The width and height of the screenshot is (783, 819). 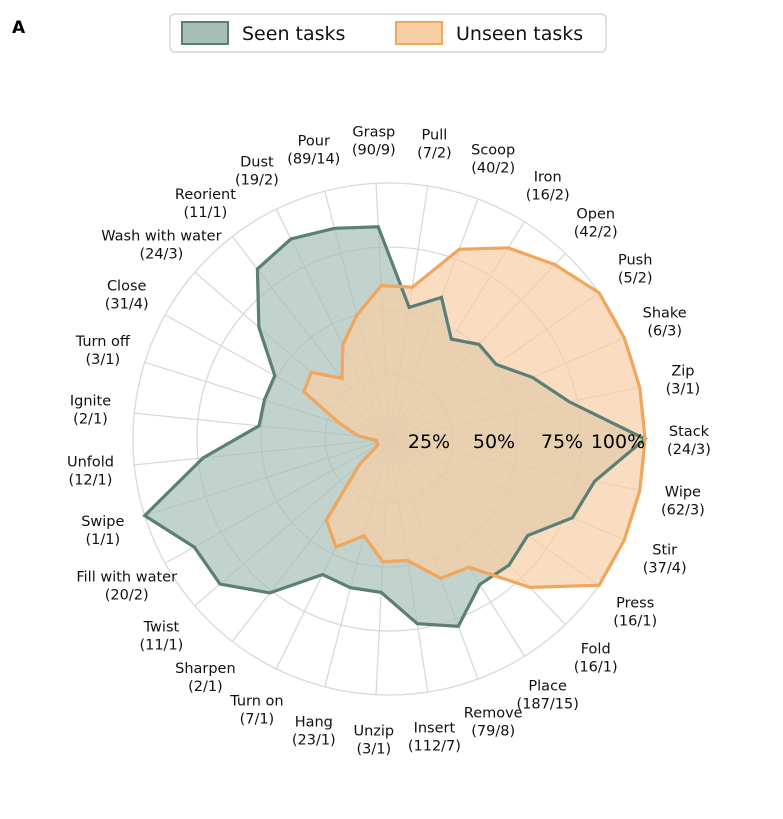 I want to click on category-label: Sharpen (2/1), so click(x=205, y=678).